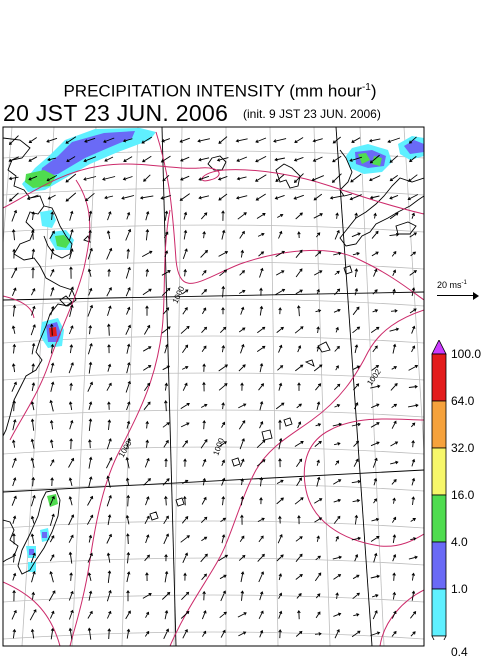  What do you see at coordinates (354, 386) in the screenshot?
I see `latlon-major-line` at bounding box center [354, 386].